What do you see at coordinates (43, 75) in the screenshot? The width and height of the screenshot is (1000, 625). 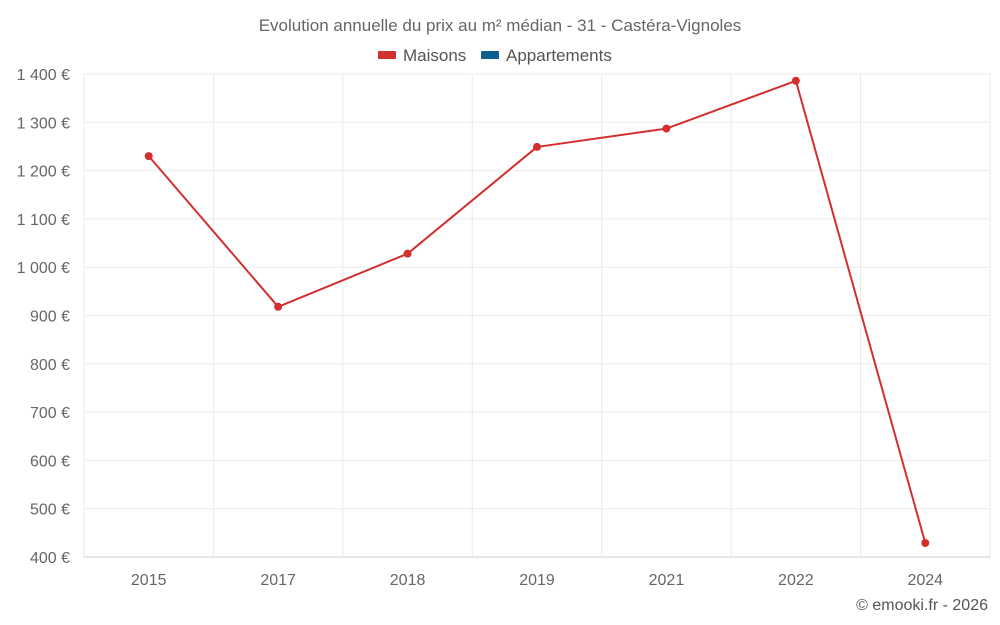 I see `y-tick-label: 1 400 €` at bounding box center [43, 75].